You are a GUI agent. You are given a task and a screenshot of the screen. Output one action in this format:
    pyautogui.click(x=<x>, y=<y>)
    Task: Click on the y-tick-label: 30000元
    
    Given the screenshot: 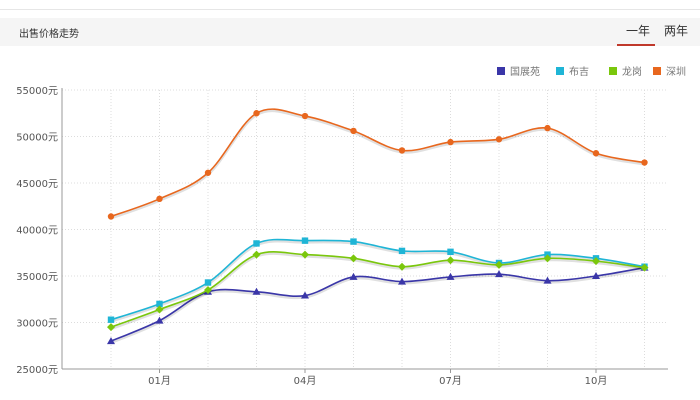 What is the action you would take?
    pyautogui.click(x=37, y=324)
    